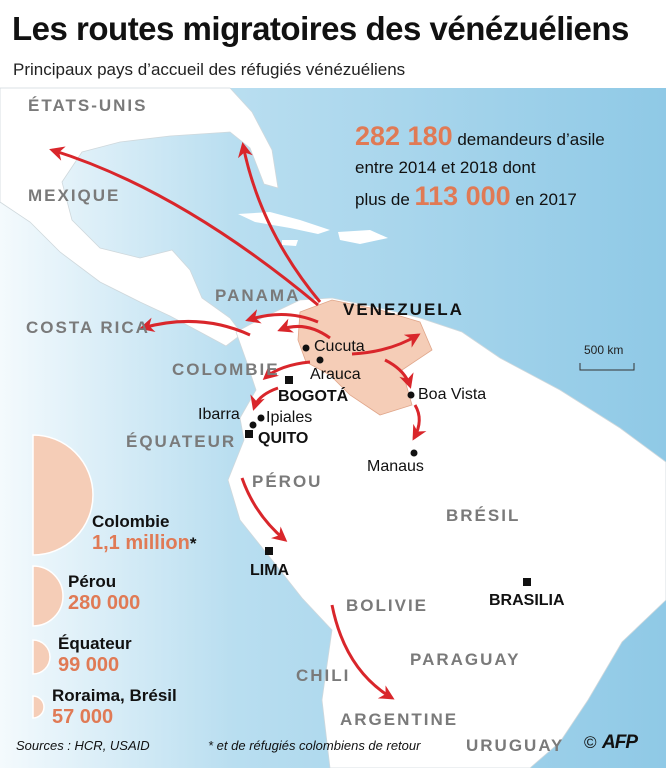 The height and width of the screenshot is (768, 666). What do you see at coordinates (92, 581) in the screenshot?
I see `legend-name: Pérou` at bounding box center [92, 581].